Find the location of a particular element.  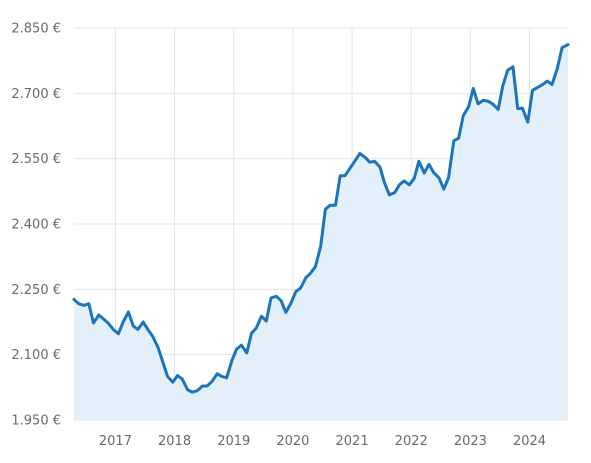

y-tick-label-5: 2.700 € is located at coordinates (36, 94).